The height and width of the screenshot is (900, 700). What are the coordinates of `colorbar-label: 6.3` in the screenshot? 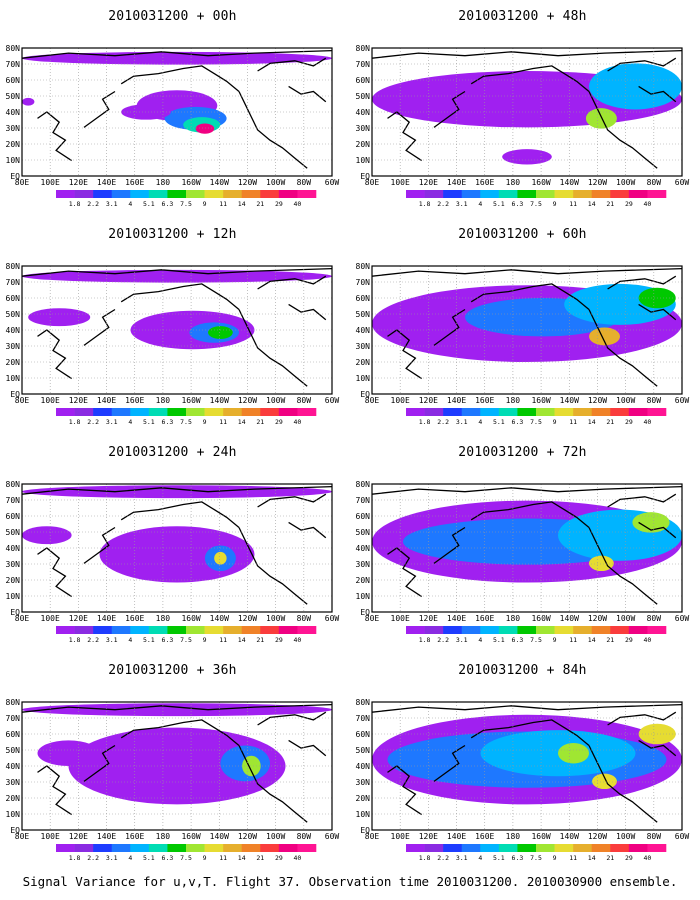 It's located at (518, 640).